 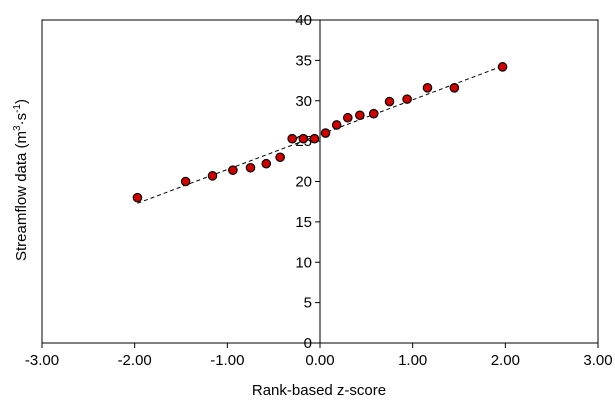 What do you see at coordinates (303, 20) in the screenshot?
I see `y-tick-label: 40` at bounding box center [303, 20].